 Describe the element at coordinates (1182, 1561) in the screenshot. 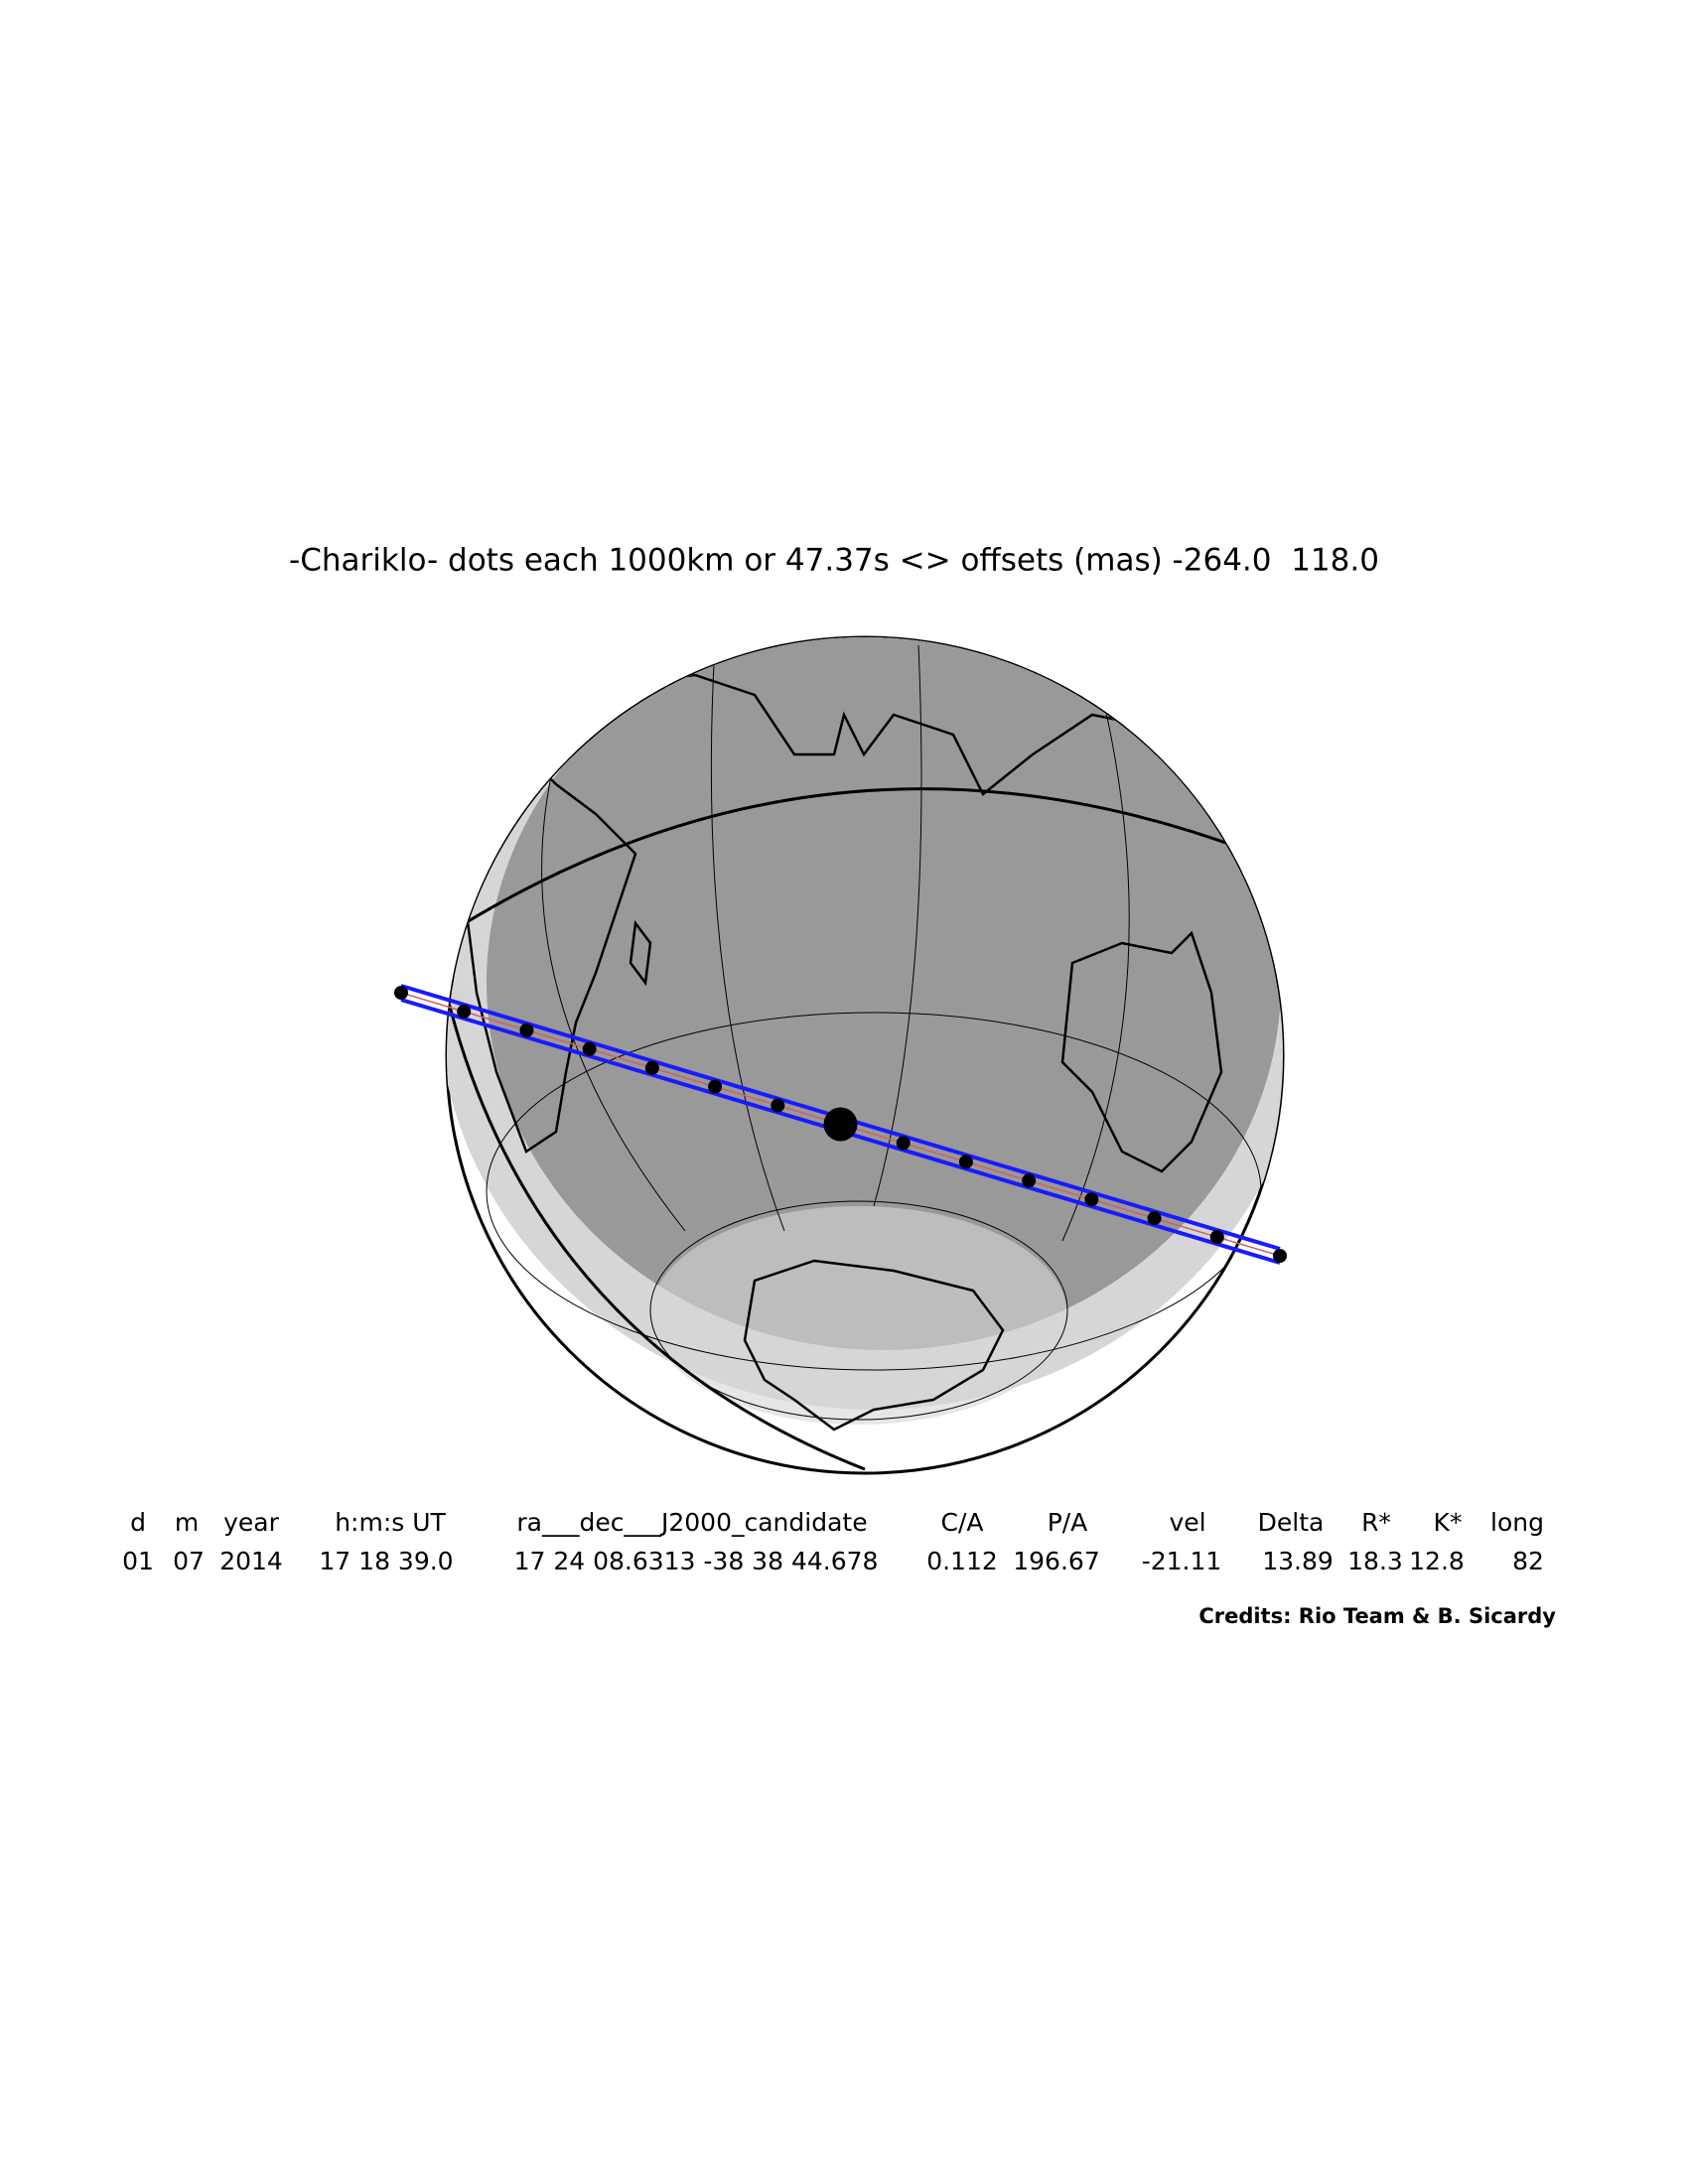

I see `table-cell: -21.11` at that location.